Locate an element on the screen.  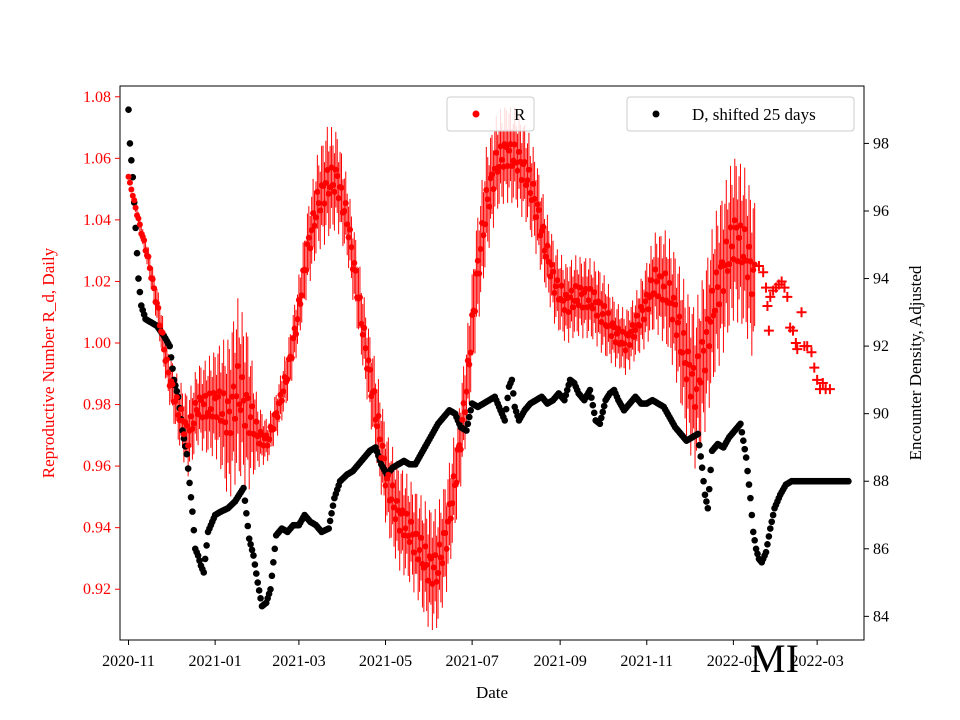
legend-d-box is located at coordinates (740, 114).